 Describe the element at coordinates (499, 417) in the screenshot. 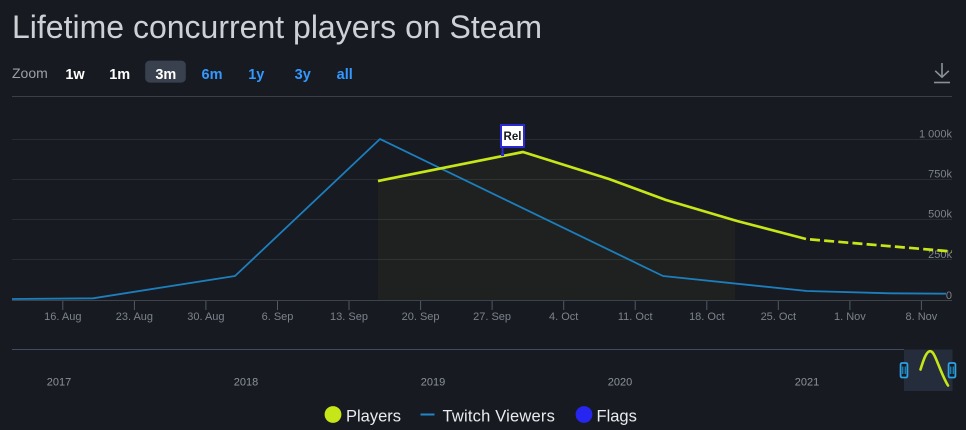

I see `svg-text: Twitch Viewers` at that location.